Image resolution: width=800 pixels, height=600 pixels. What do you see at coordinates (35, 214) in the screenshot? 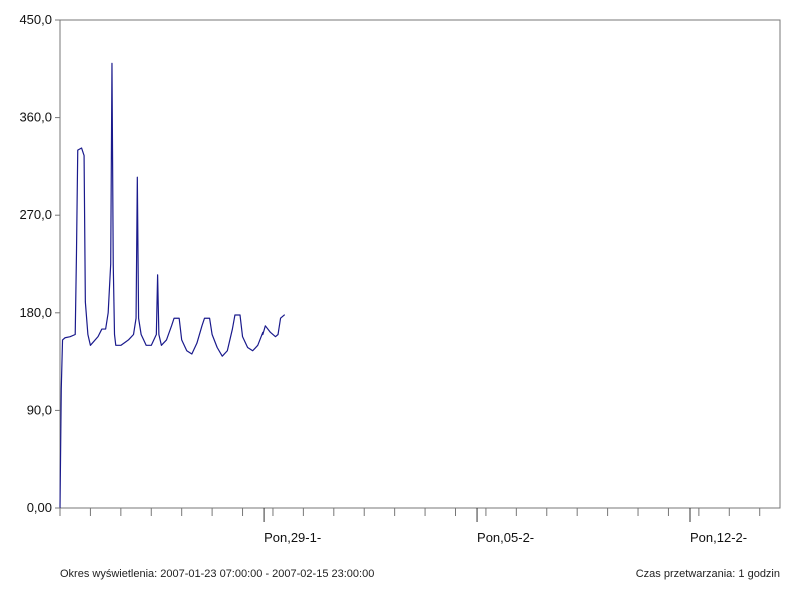
I see `y-tick-label: 270,0` at bounding box center [35, 214].